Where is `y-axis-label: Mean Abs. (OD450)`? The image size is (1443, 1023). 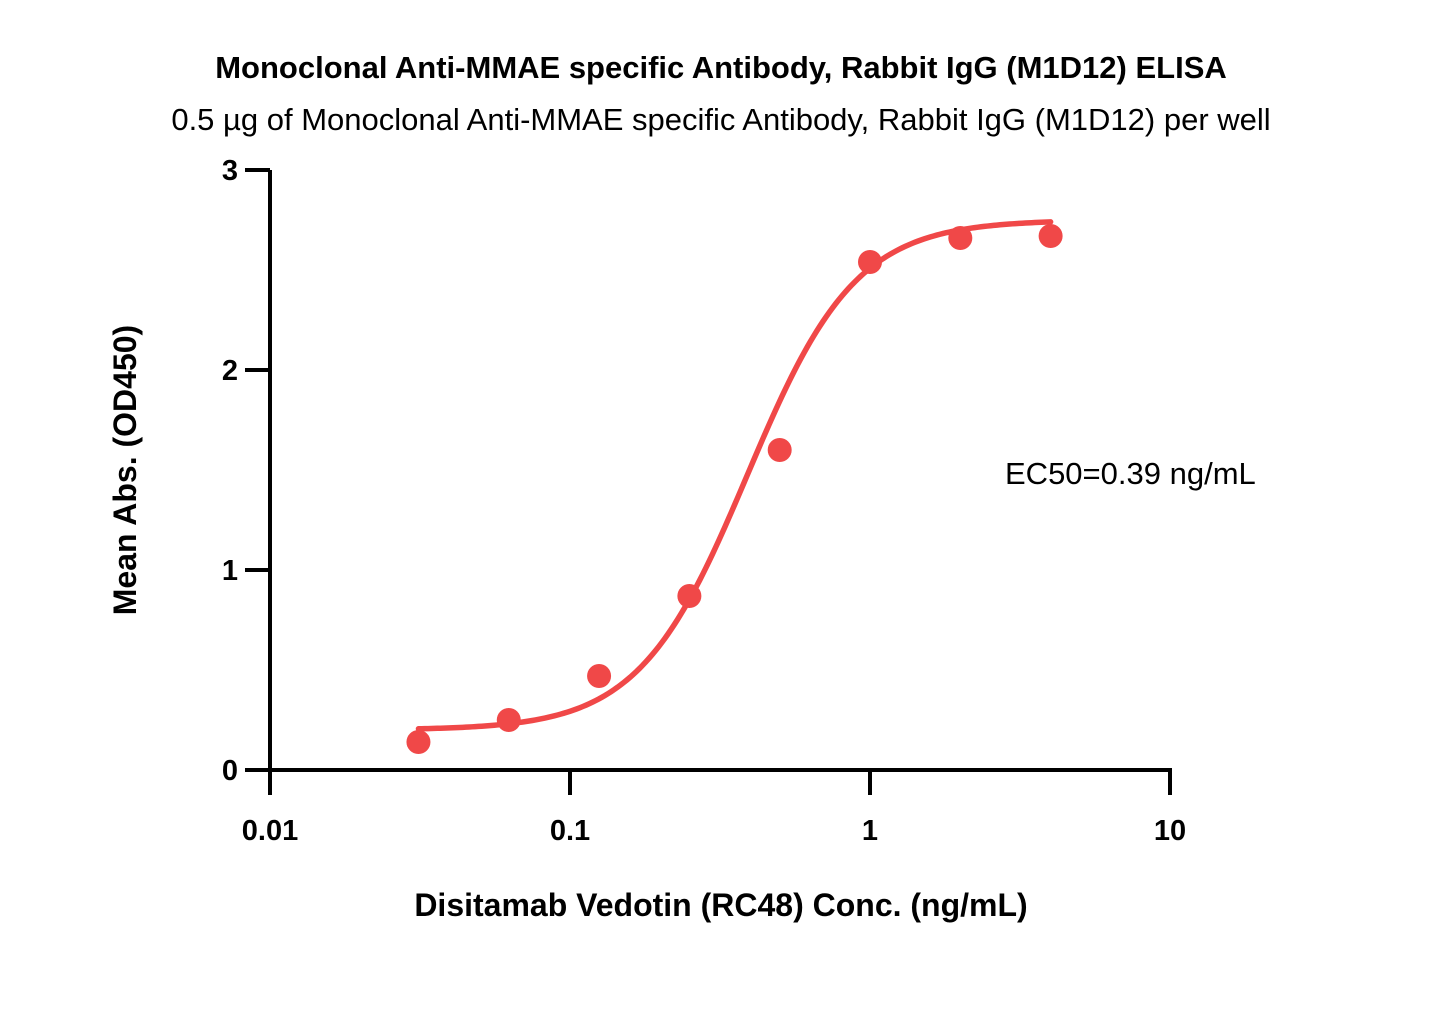 y-axis-label: Mean Abs. (OD450) is located at coordinates (125, 470).